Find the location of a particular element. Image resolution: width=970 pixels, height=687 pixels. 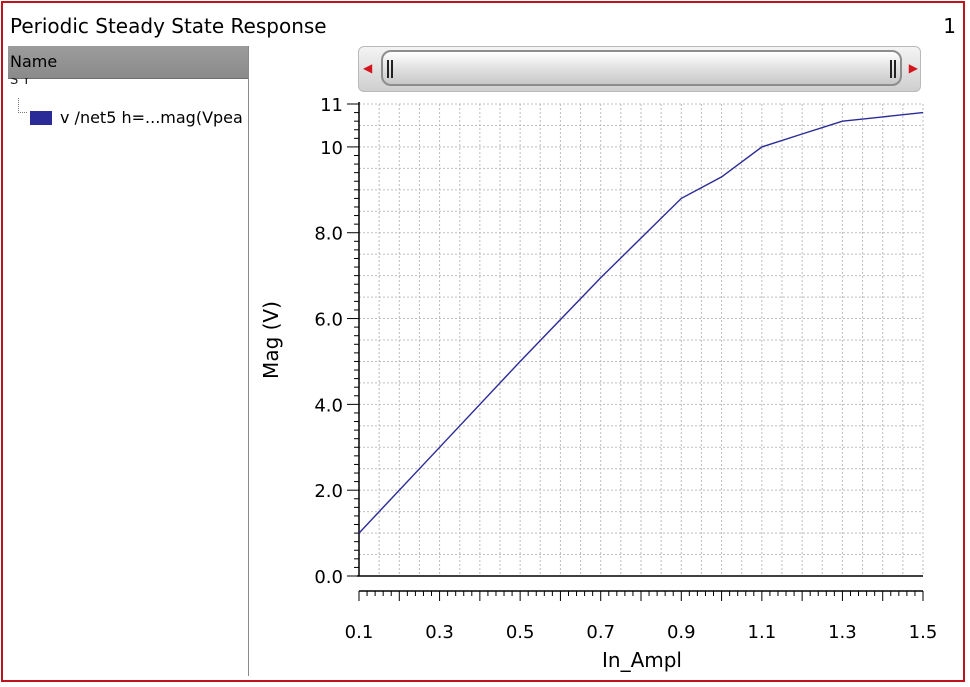

x-tick-label: 0.5 is located at coordinates (520, 632).